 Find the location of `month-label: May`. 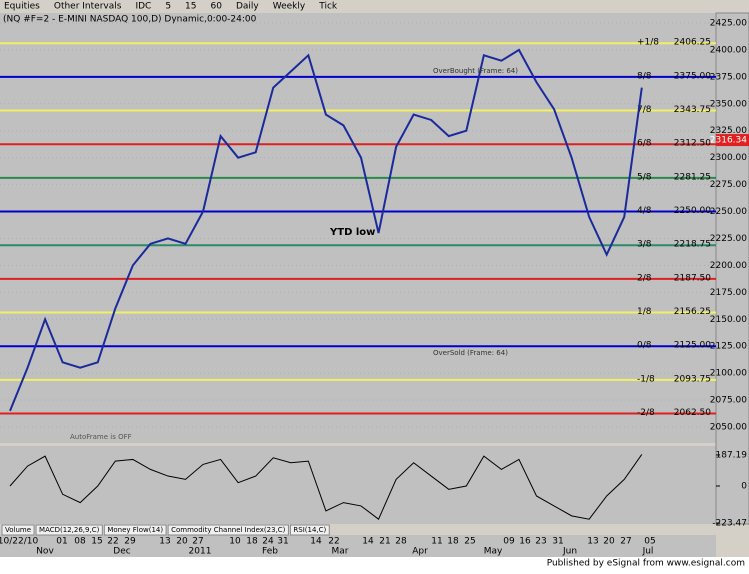

month-label: May is located at coordinates (493, 552).